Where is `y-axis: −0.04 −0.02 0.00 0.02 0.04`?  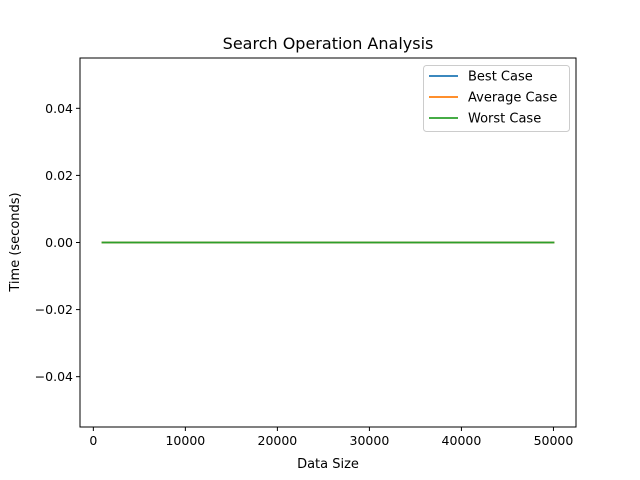 y-axis: −0.04 −0.02 0.00 0.02 0.04 is located at coordinates (57, 242).